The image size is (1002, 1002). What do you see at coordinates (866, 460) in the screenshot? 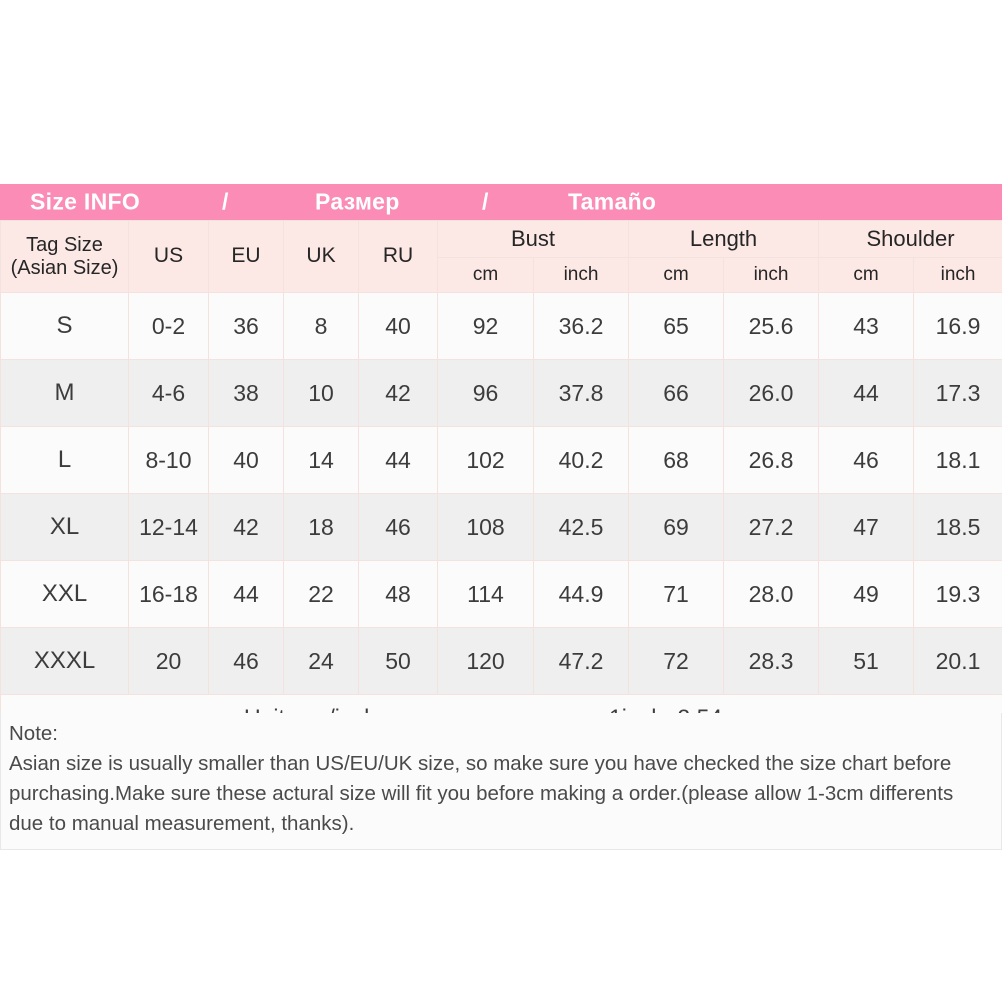
I see `cell-shoulder-cm: 46` at bounding box center [866, 460].